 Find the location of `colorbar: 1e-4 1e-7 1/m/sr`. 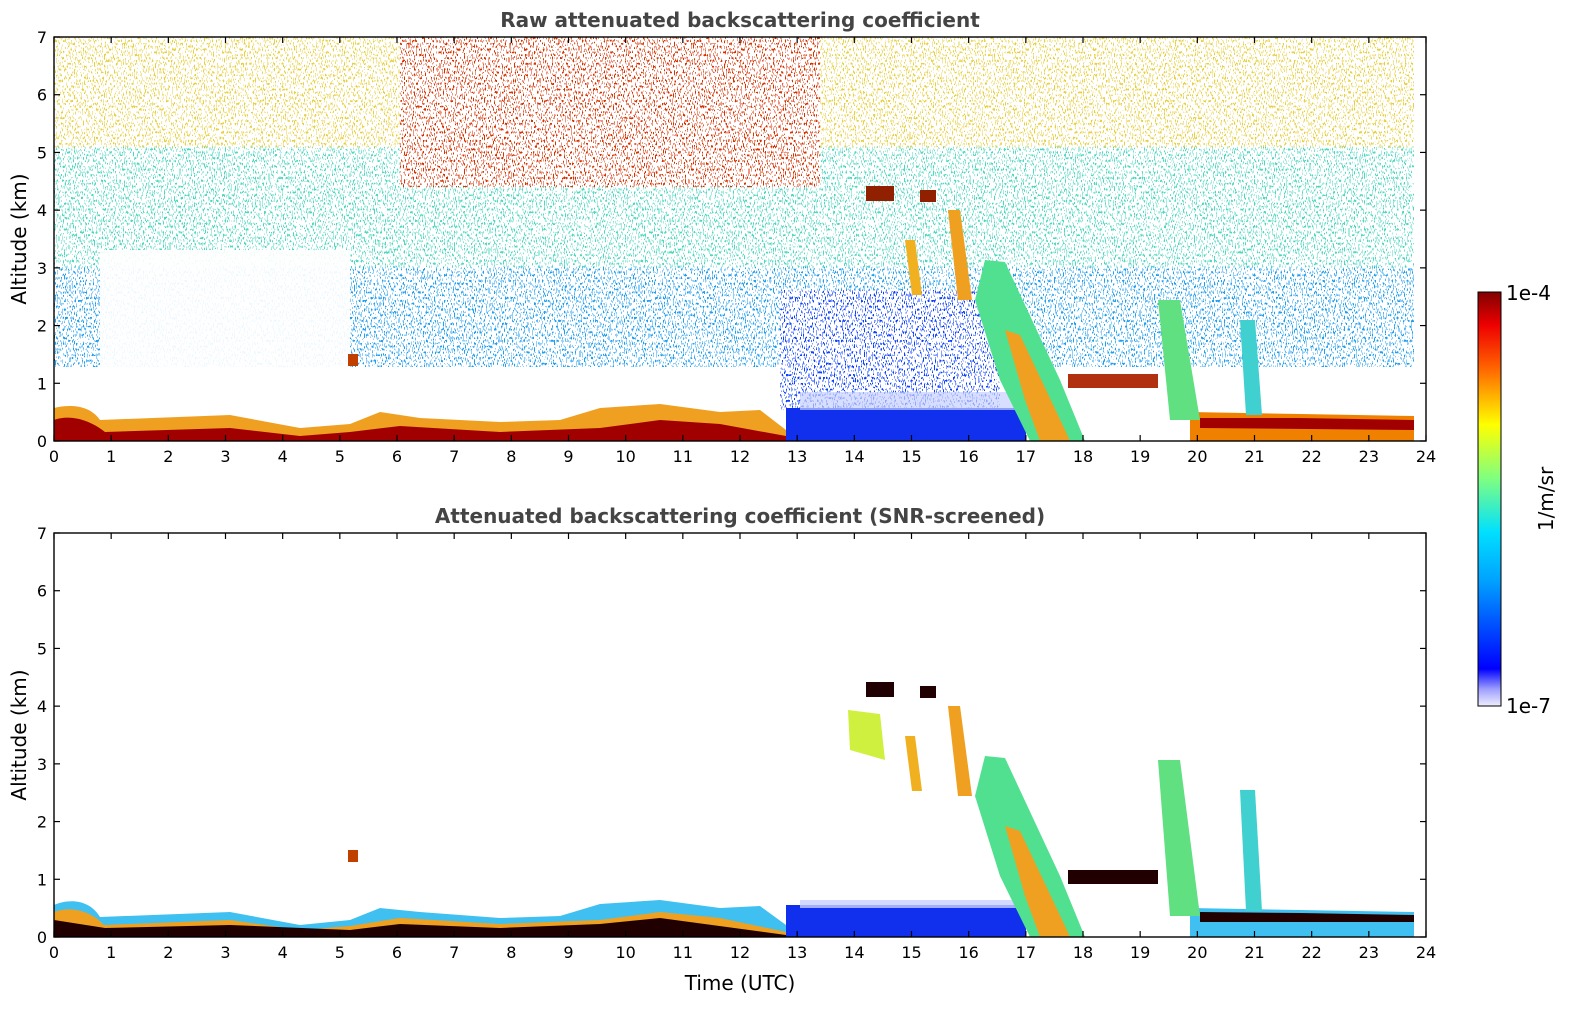

colorbar: 1e-4 1e-7 1/m/sr is located at coordinates (1517, 499).